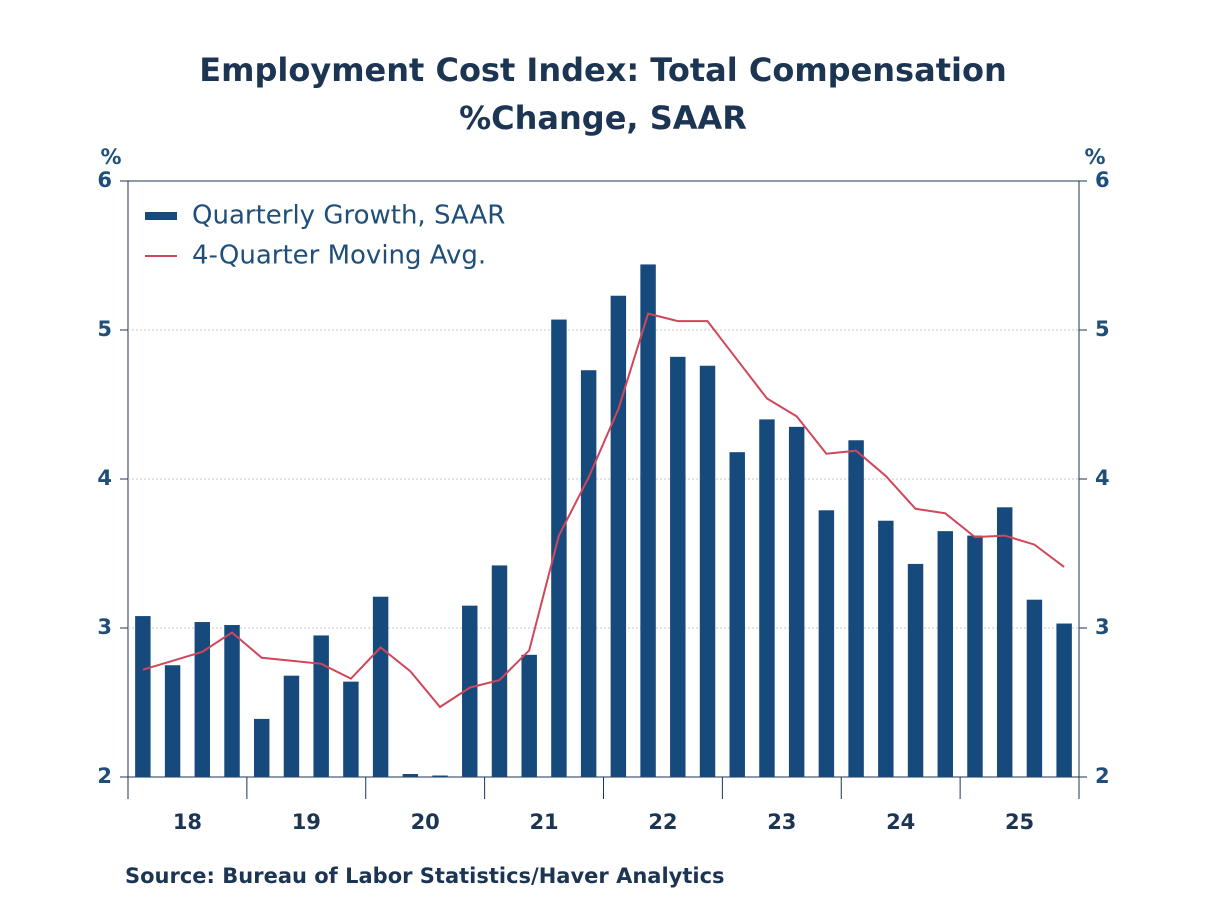  Describe the element at coordinates (1019, 822) in the screenshot. I see `x-tick-label: 25` at that location.